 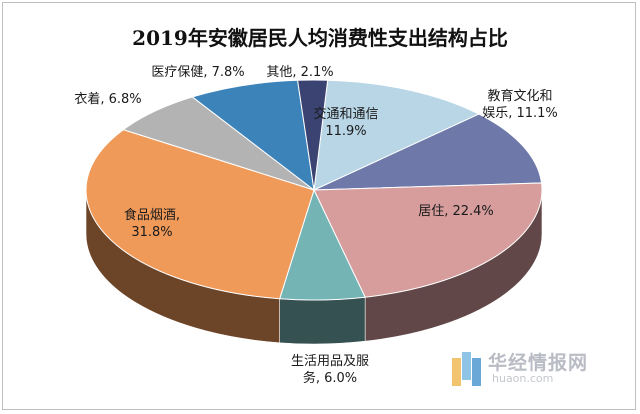 I want to click on slice-side-生活用品及服务, so click(x=322, y=320).